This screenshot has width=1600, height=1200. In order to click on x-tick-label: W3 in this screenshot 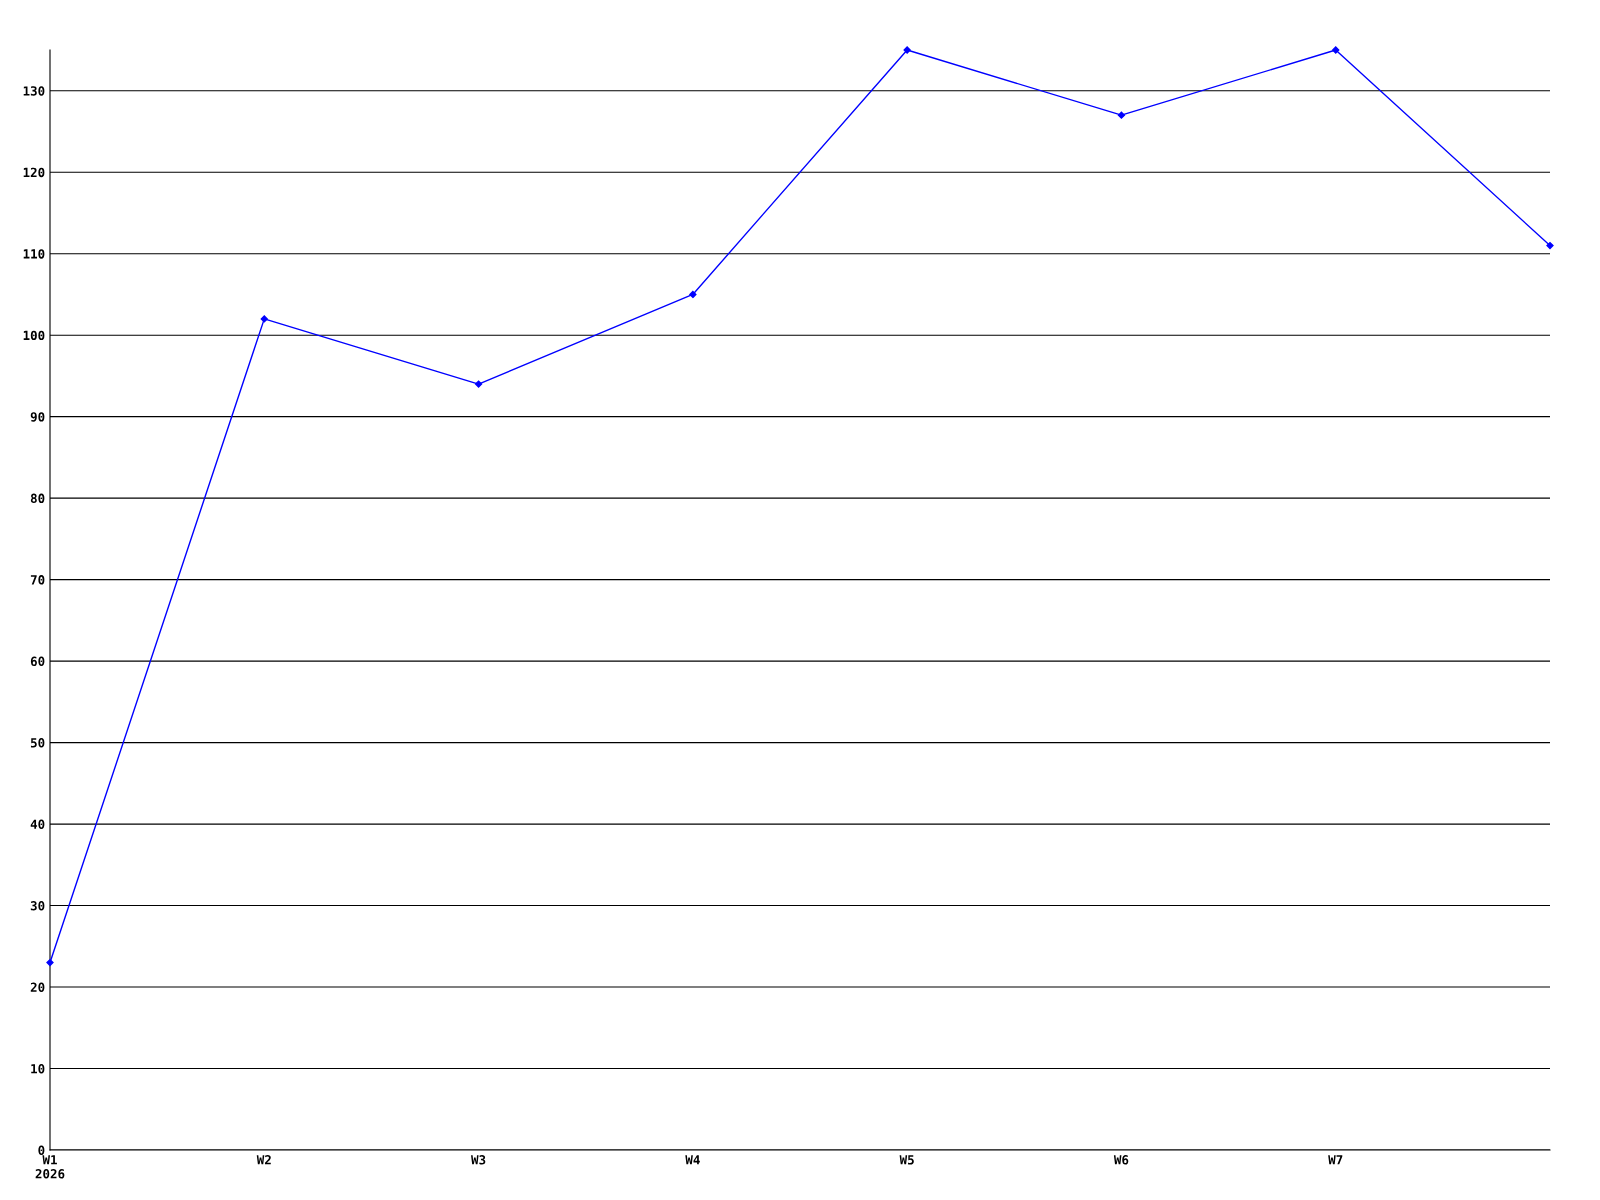, I will do `click(478, 1160)`.